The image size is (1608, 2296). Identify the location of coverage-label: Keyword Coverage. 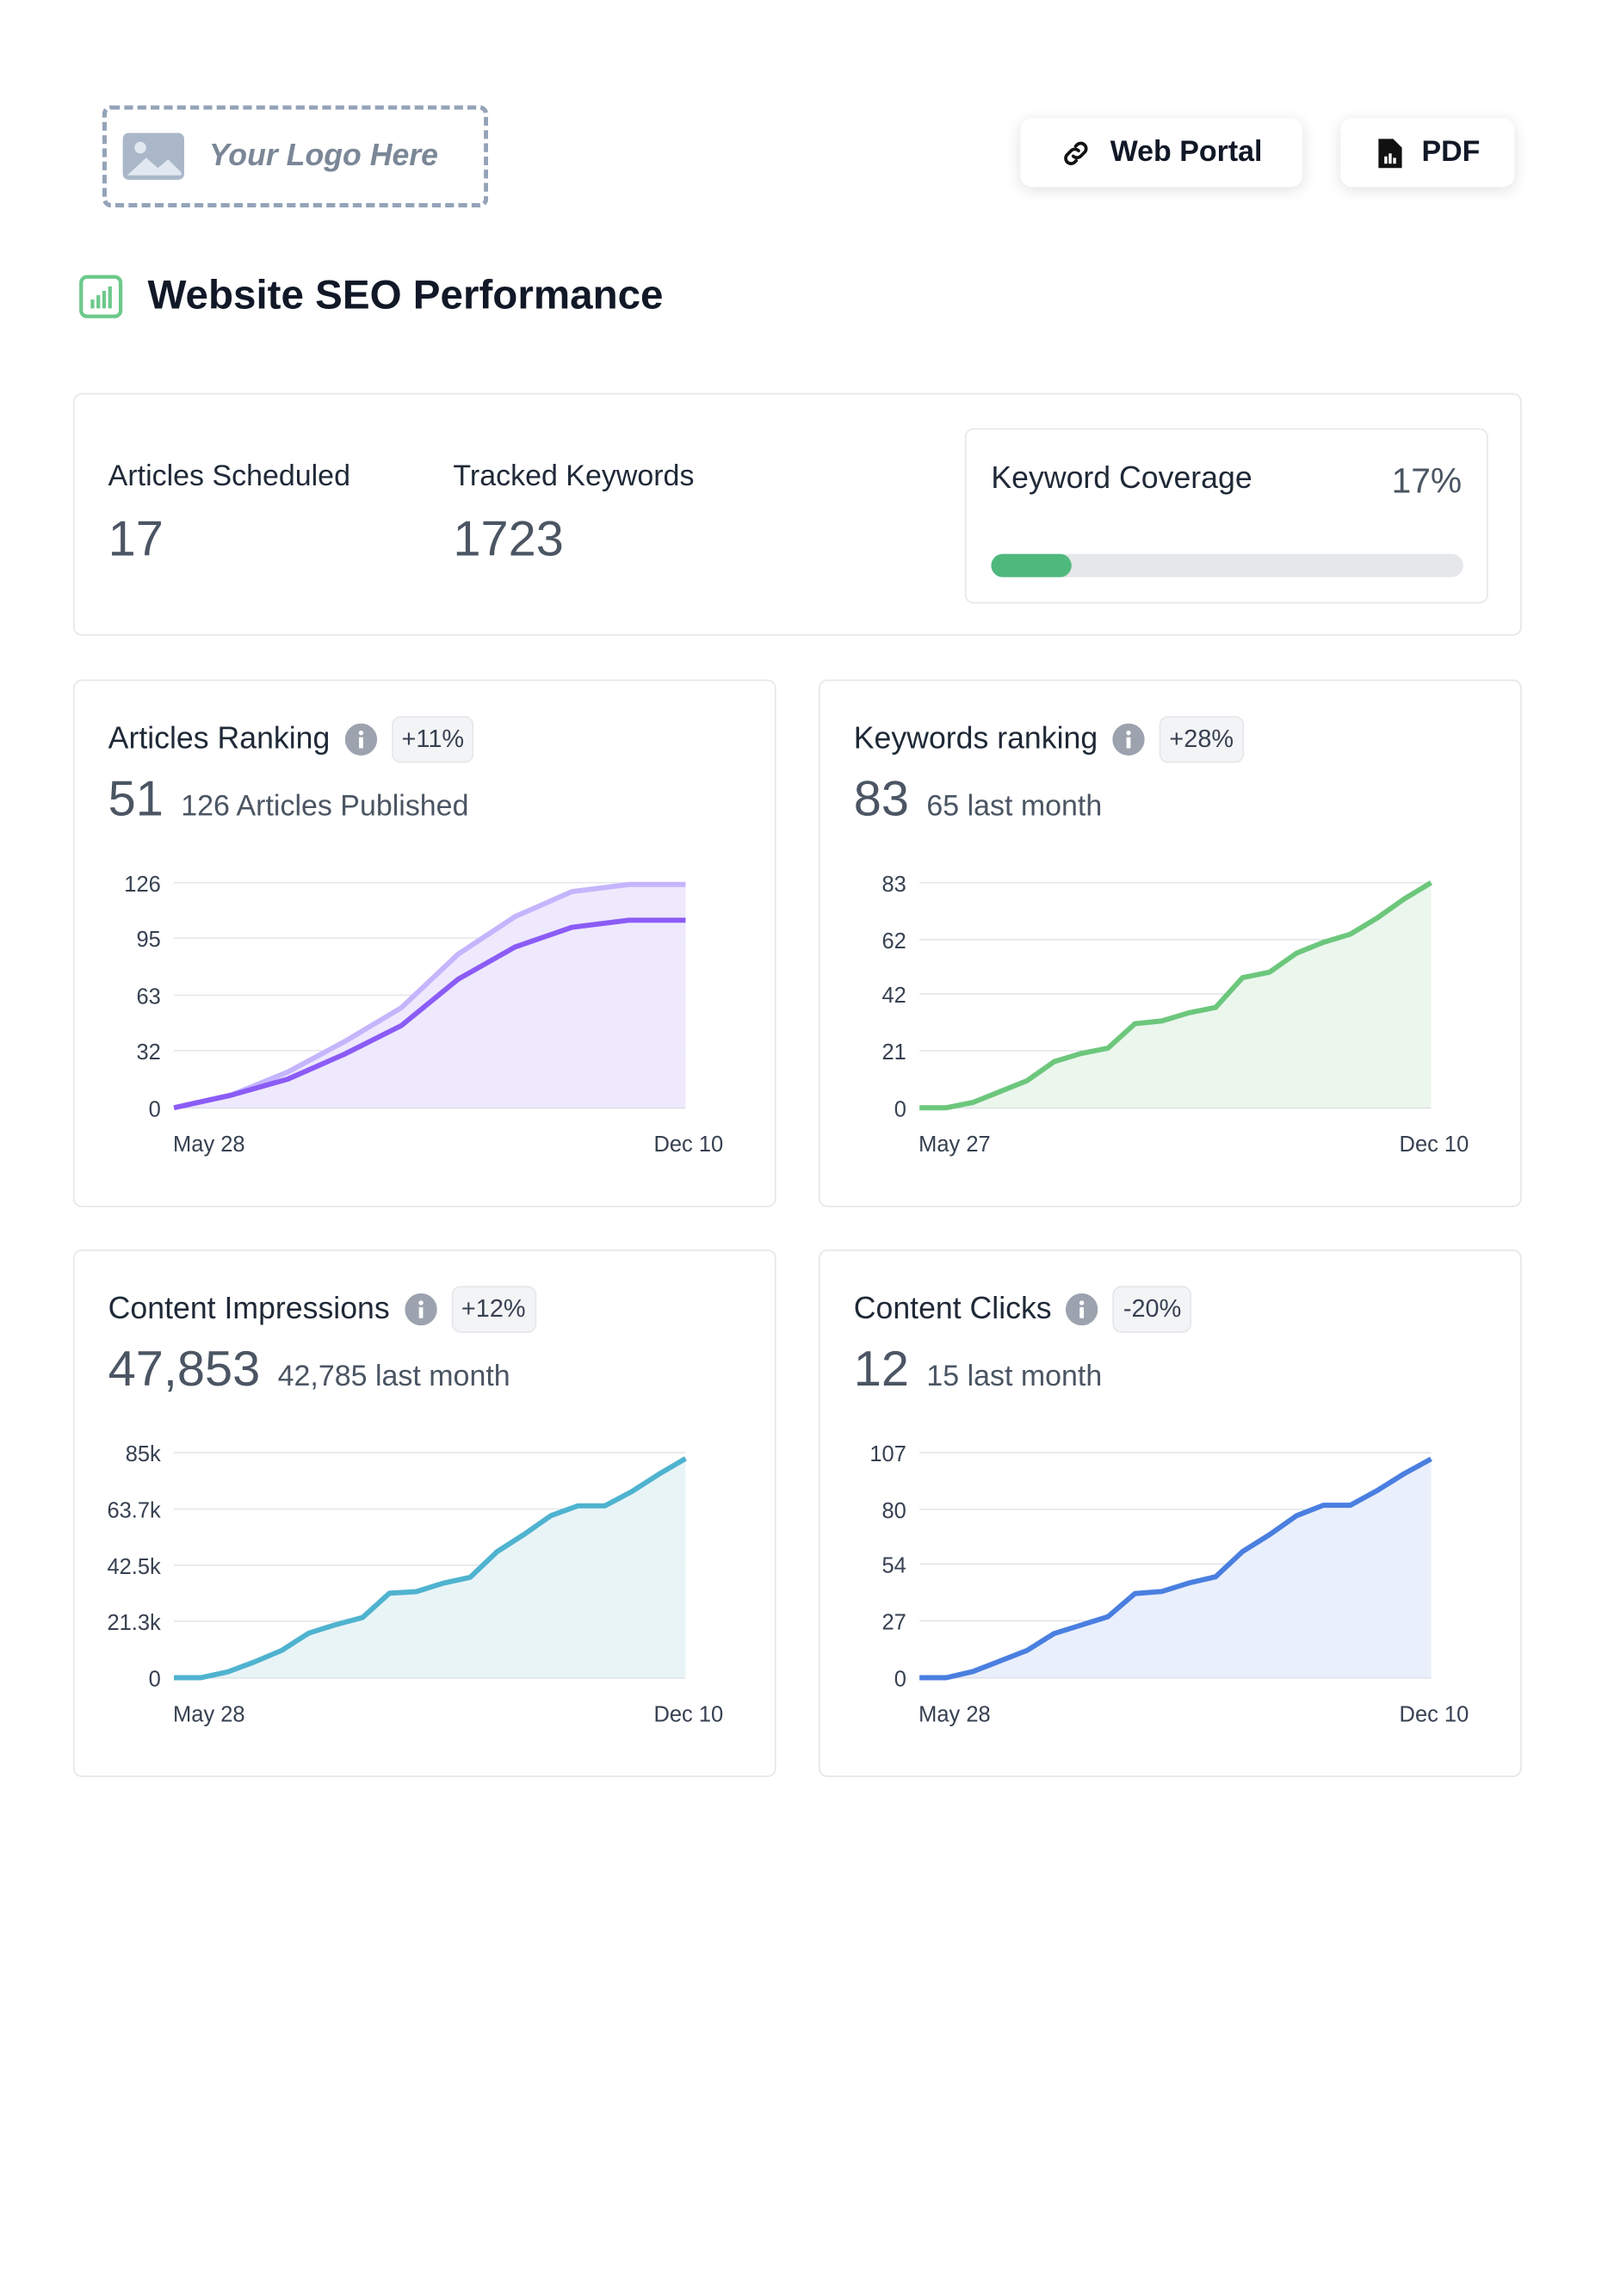
(1121, 478).